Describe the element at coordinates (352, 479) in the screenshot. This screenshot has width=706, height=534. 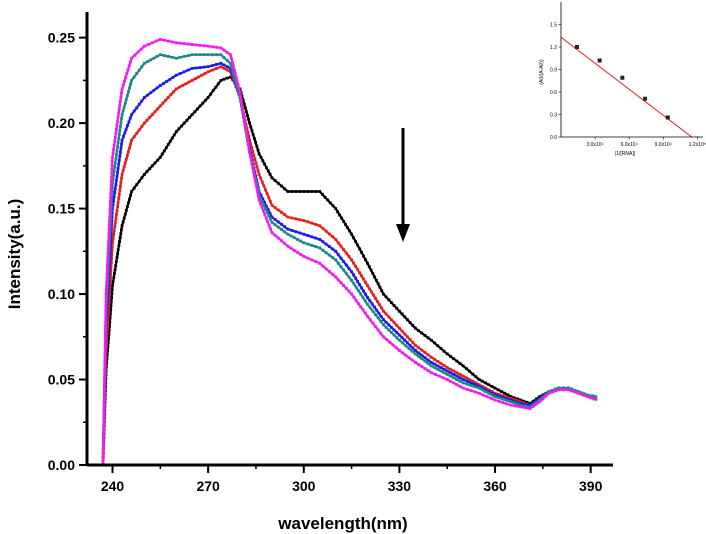
I see `x-ticks: 240 270 300 330 360 390` at that location.